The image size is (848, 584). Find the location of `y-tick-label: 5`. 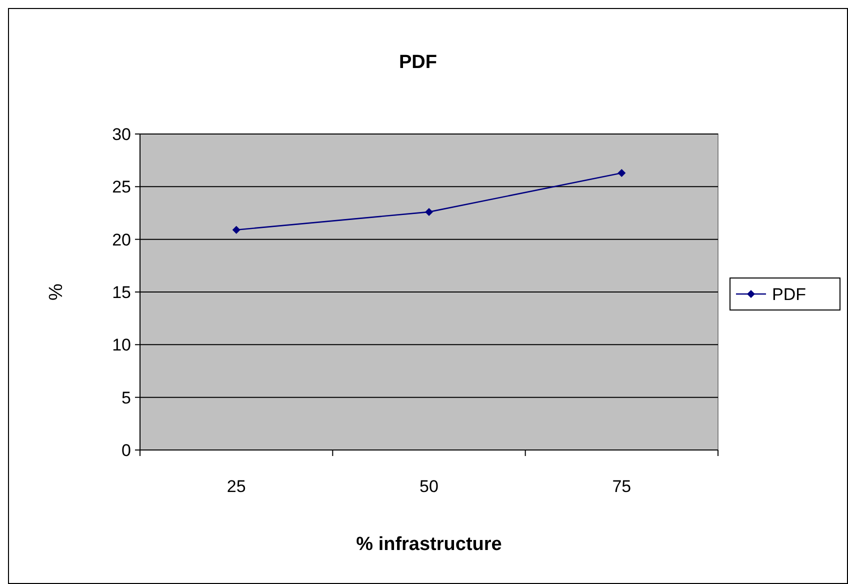

y-tick-label: 5 is located at coordinates (126, 398).